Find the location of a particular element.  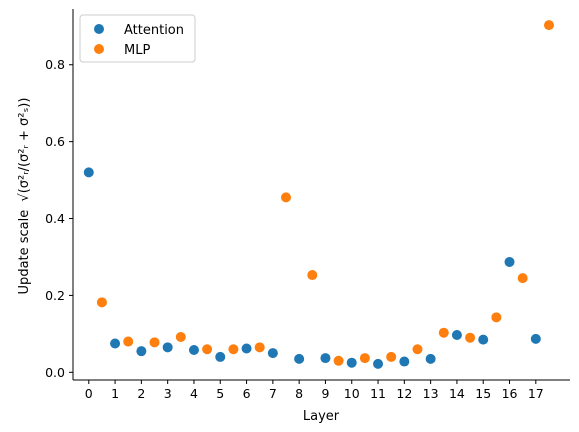

y-axis-label: Update scale √(σ²ᵣ/(σ²ᵣ + σ²ₛ)) is located at coordinates (24, 196).